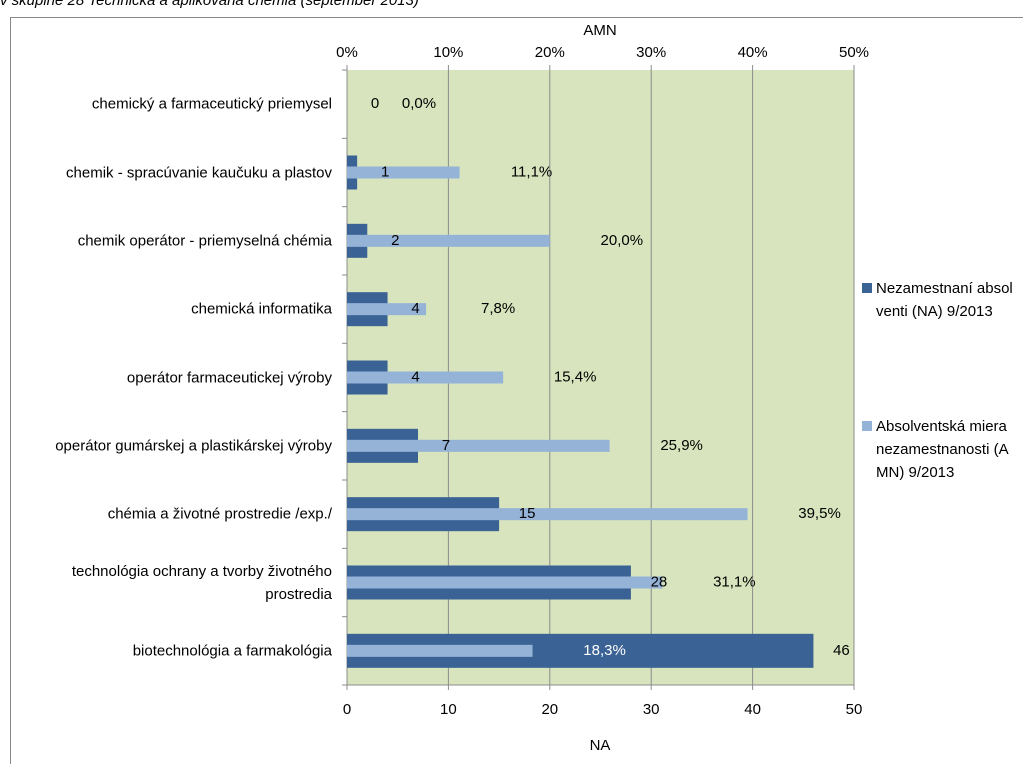 The height and width of the screenshot is (764, 1023). I want to click on data-label: 28, so click(659, 581).